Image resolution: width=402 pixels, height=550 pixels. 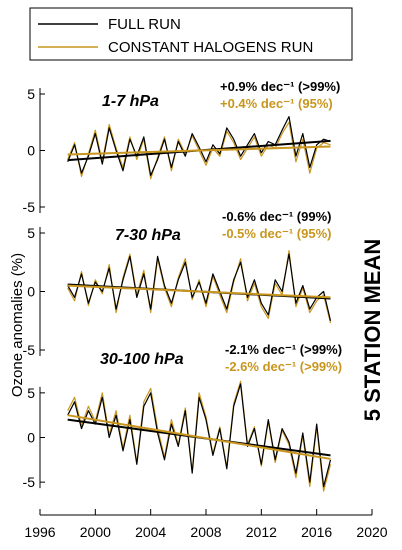 What do you see at coordinates (150, 532) in the screenshot?
I see `x-tick-label: 2004` at bounding box center [150, 532].